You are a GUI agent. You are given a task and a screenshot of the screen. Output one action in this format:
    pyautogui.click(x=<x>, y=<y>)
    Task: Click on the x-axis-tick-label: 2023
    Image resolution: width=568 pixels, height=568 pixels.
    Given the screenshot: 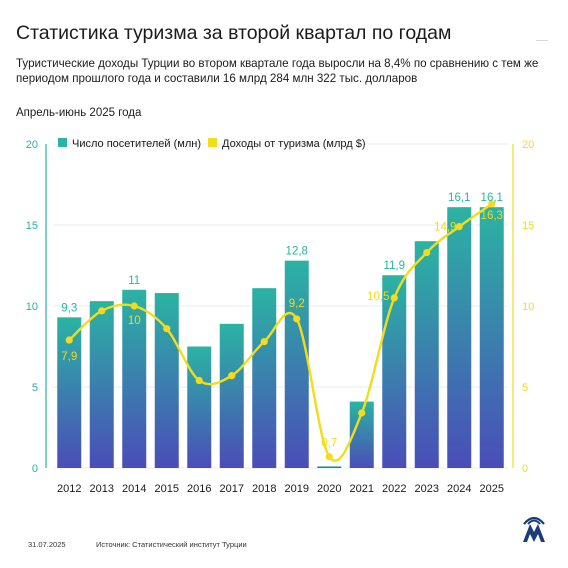 What is the action you would take?
    pyautogui.click(x=427, y=489)
    